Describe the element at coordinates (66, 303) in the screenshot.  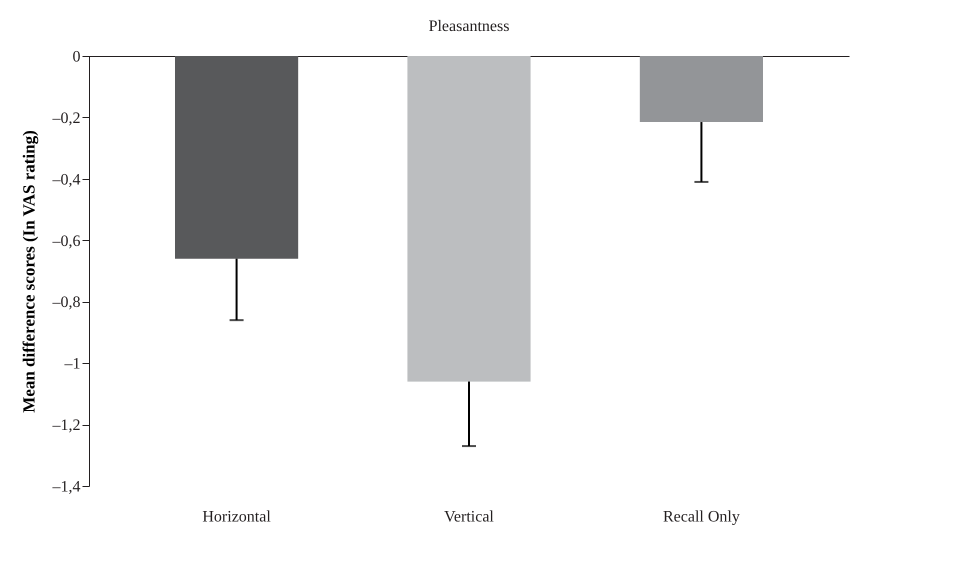
I see `y-tick-label: –0,8` at that location.